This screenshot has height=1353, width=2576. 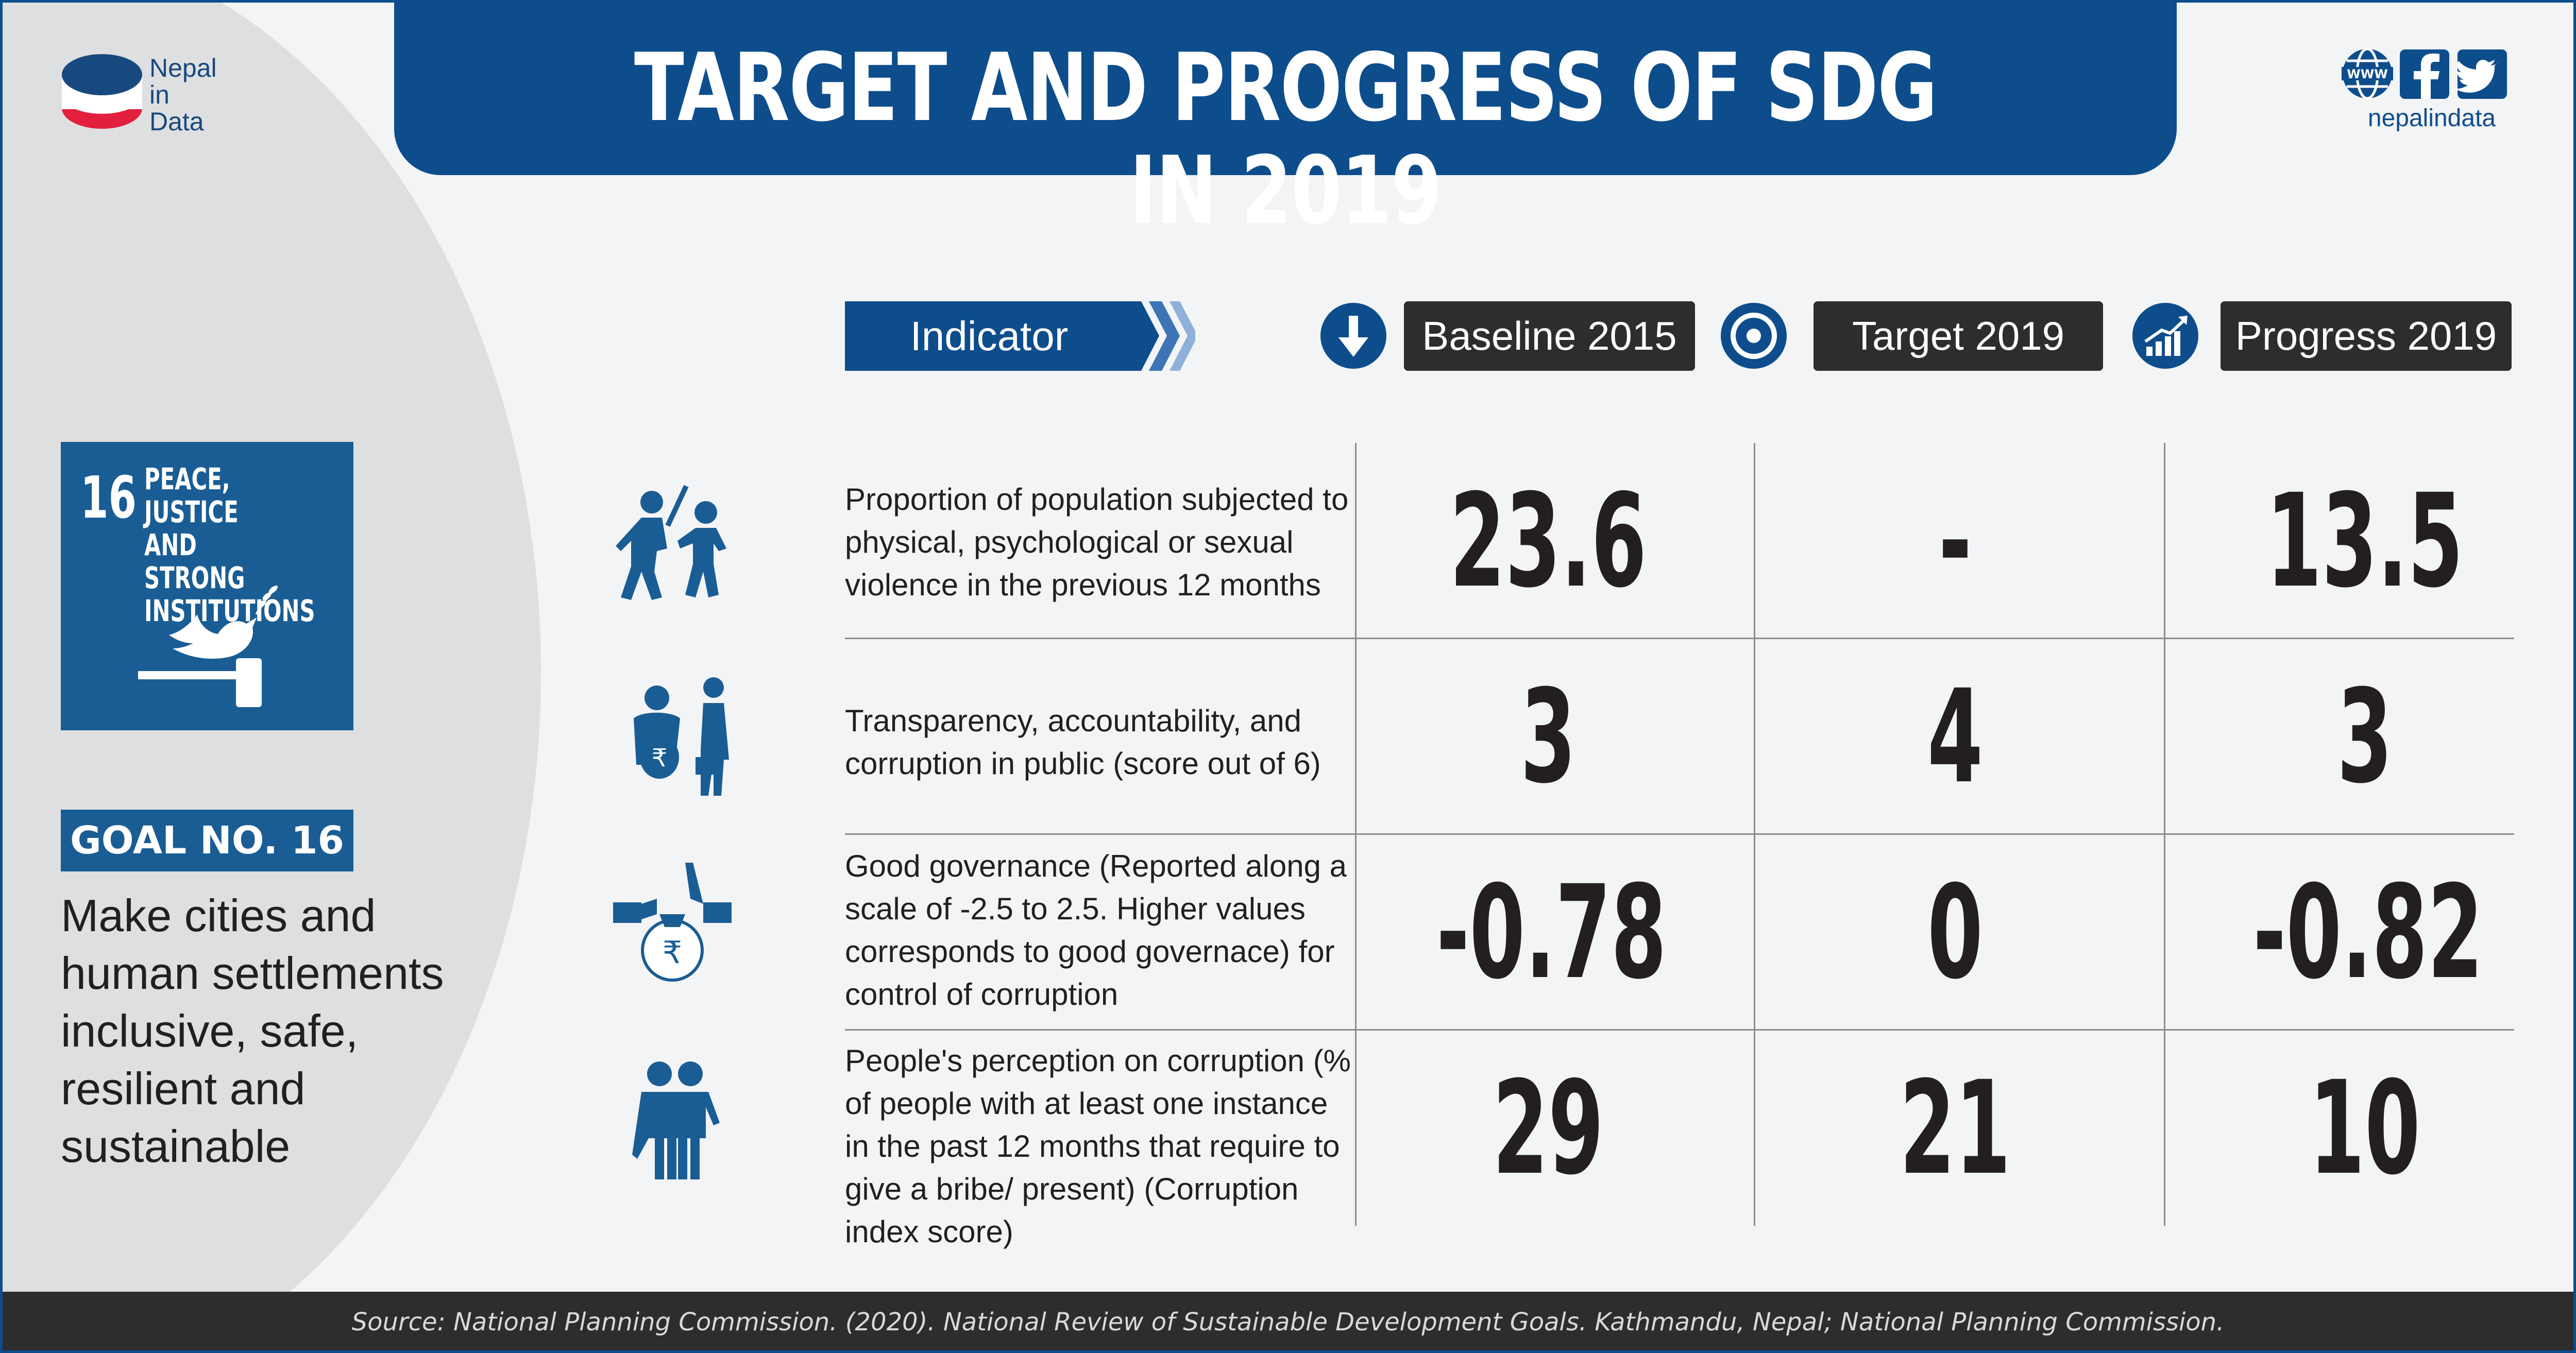 I want to click on footer-bar, so click(x=1288, y=1322).